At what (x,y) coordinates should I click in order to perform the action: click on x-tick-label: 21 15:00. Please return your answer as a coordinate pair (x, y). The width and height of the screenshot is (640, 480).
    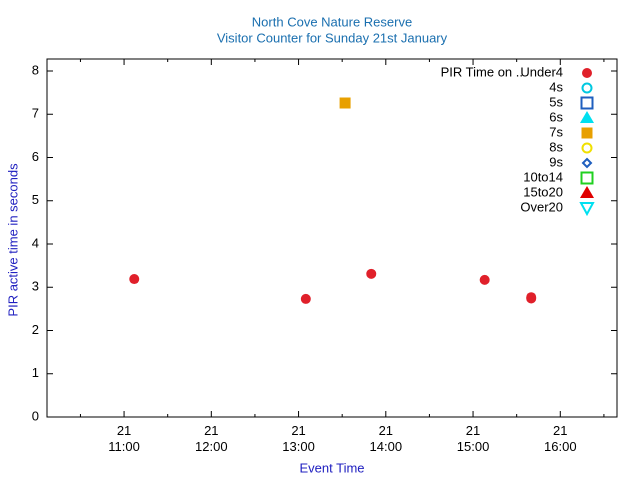
    Looking at the image, I should click on (473, 438).